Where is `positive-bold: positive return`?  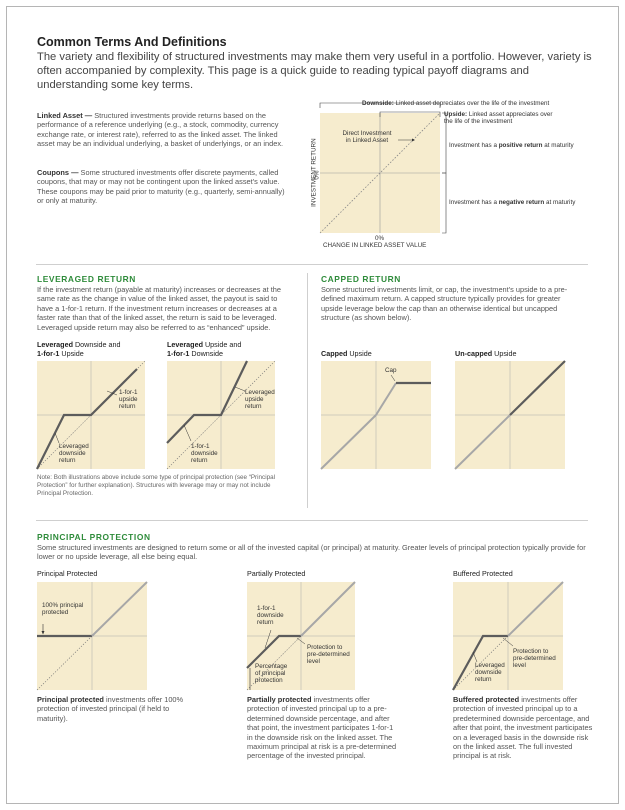
positive-bold: positive return is located at coordinates (520, 145).